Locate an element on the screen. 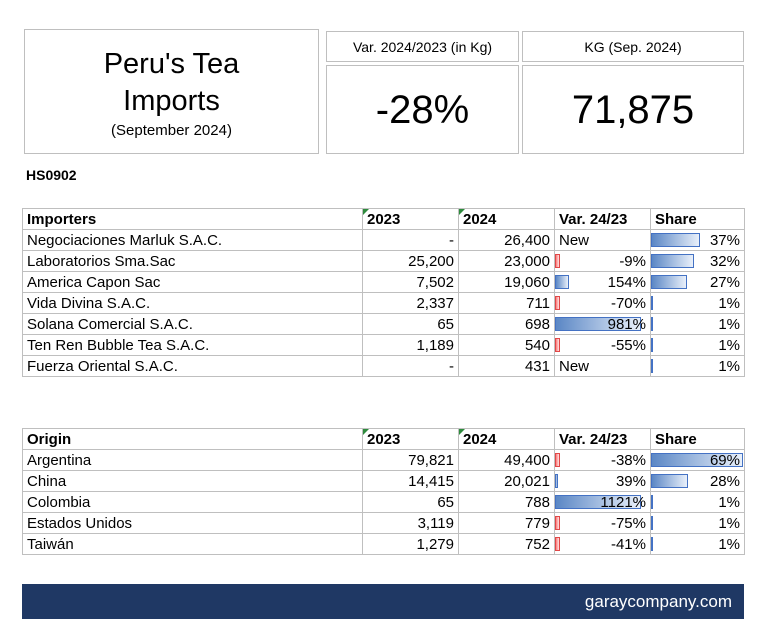  variation-value: 1121% is located at coordinates (623, 502).